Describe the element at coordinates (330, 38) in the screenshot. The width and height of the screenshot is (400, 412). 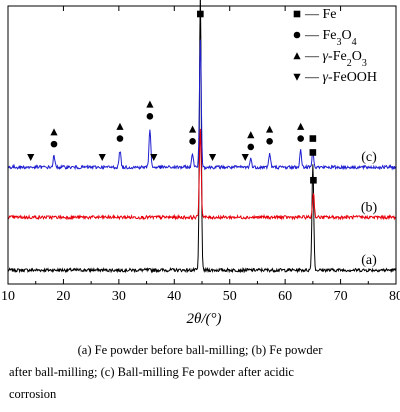
I see `legend-label-1: — Fe3O4` at that location.